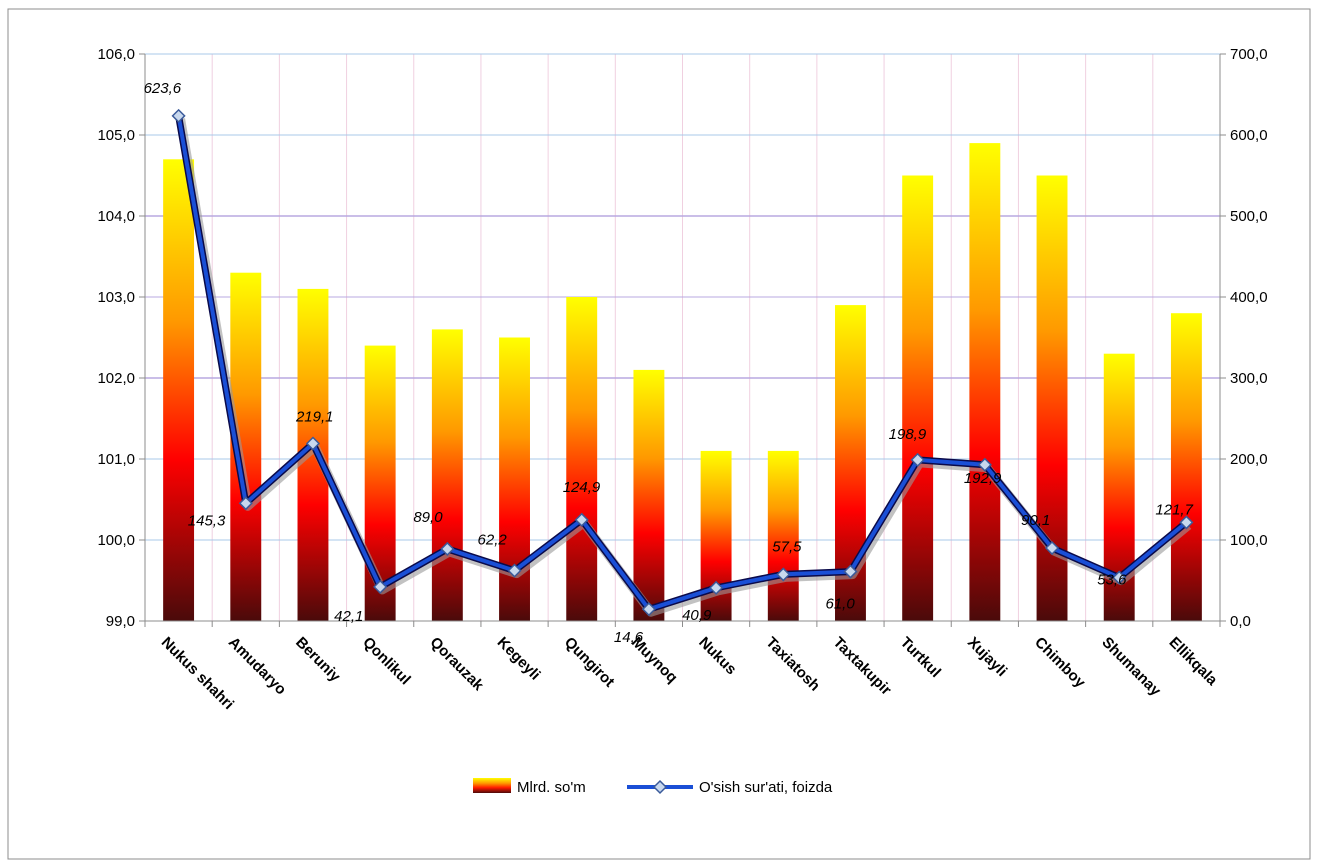 Image resolution: width=1318 pixels, height=865 pixels. I want to click on line-data-label: 198,9, so click(908, 434).